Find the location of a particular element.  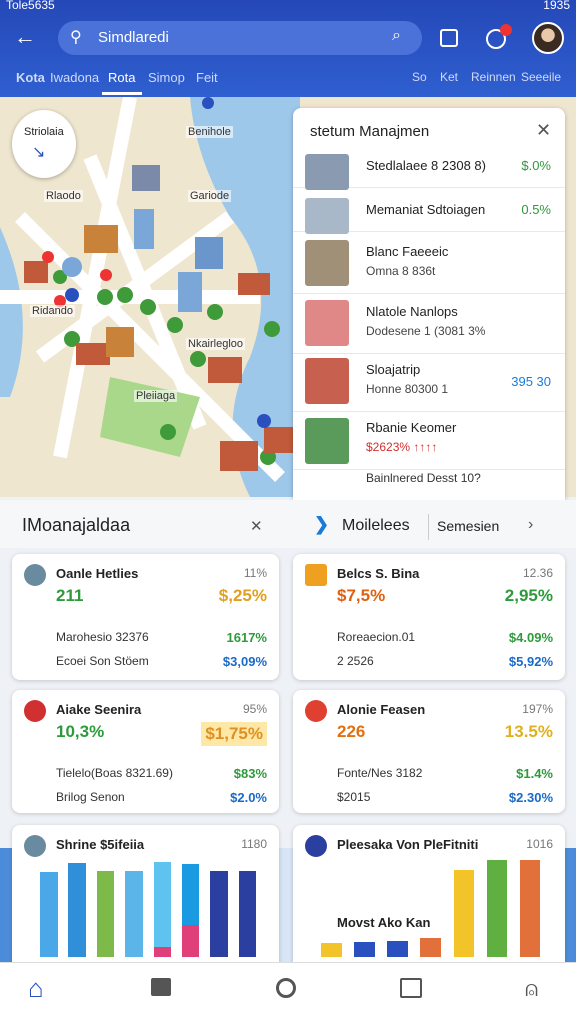

tab: Feit is located at coordinates (207, 77).